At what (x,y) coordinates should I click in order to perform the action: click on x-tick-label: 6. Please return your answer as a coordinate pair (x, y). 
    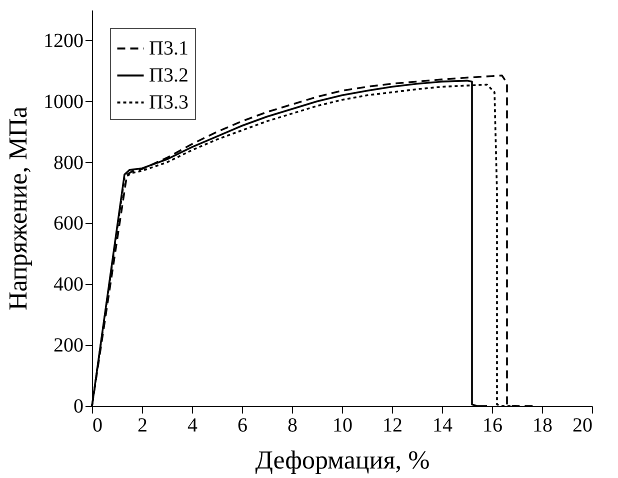
    Looking at the image, I should click on (243, 425).